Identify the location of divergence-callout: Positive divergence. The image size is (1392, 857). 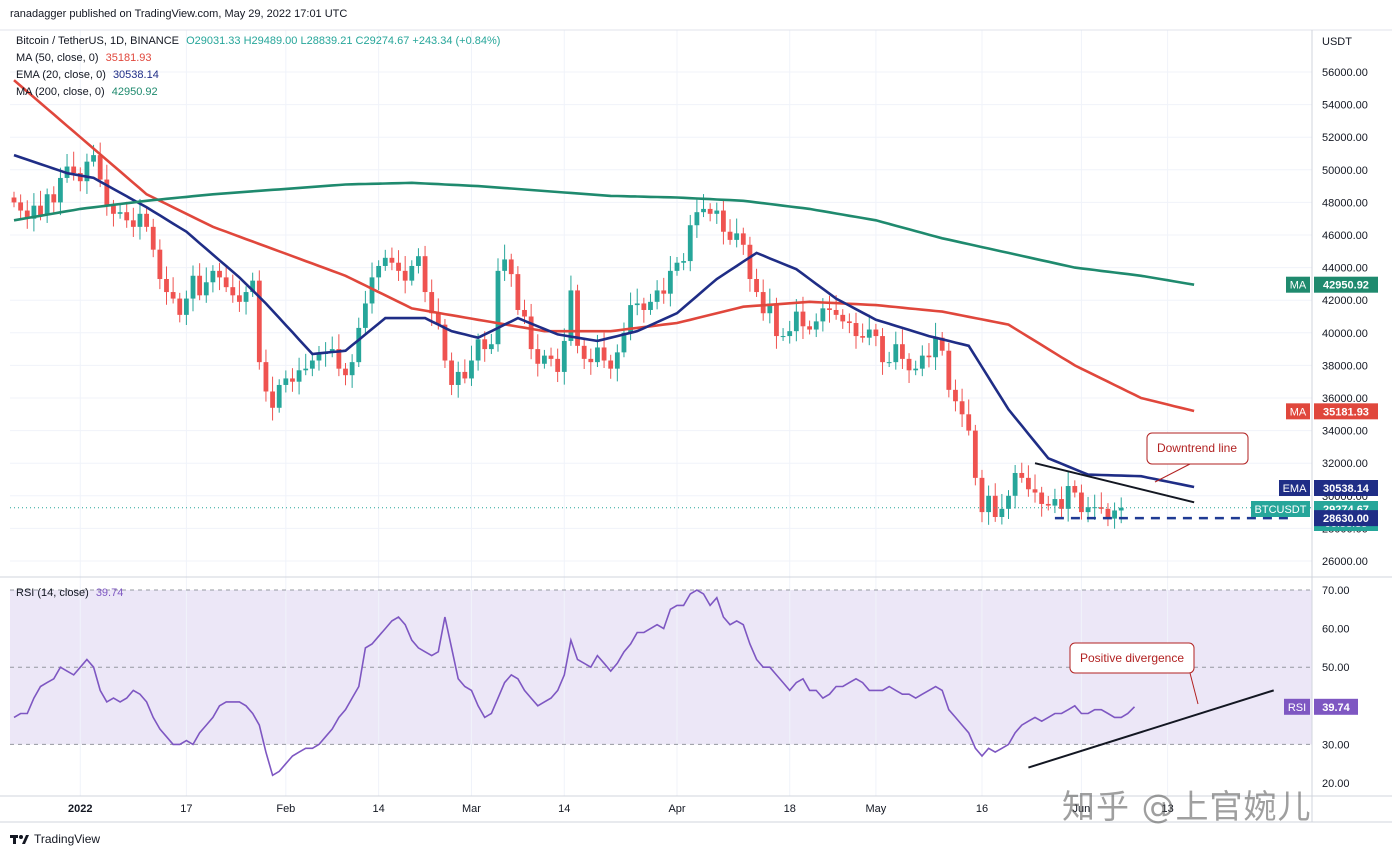
(1134, 673).